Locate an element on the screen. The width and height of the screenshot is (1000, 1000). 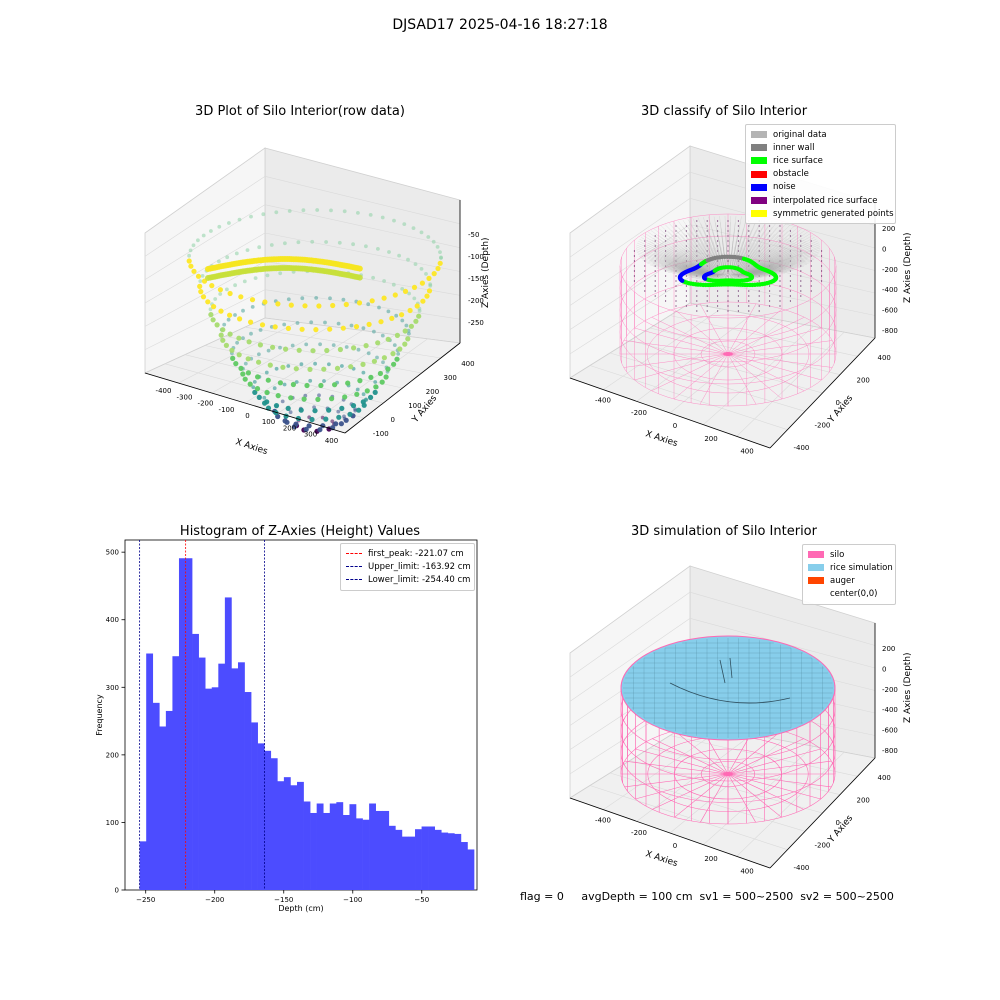
raw-3d-panes is located at coordinates (302, 290).